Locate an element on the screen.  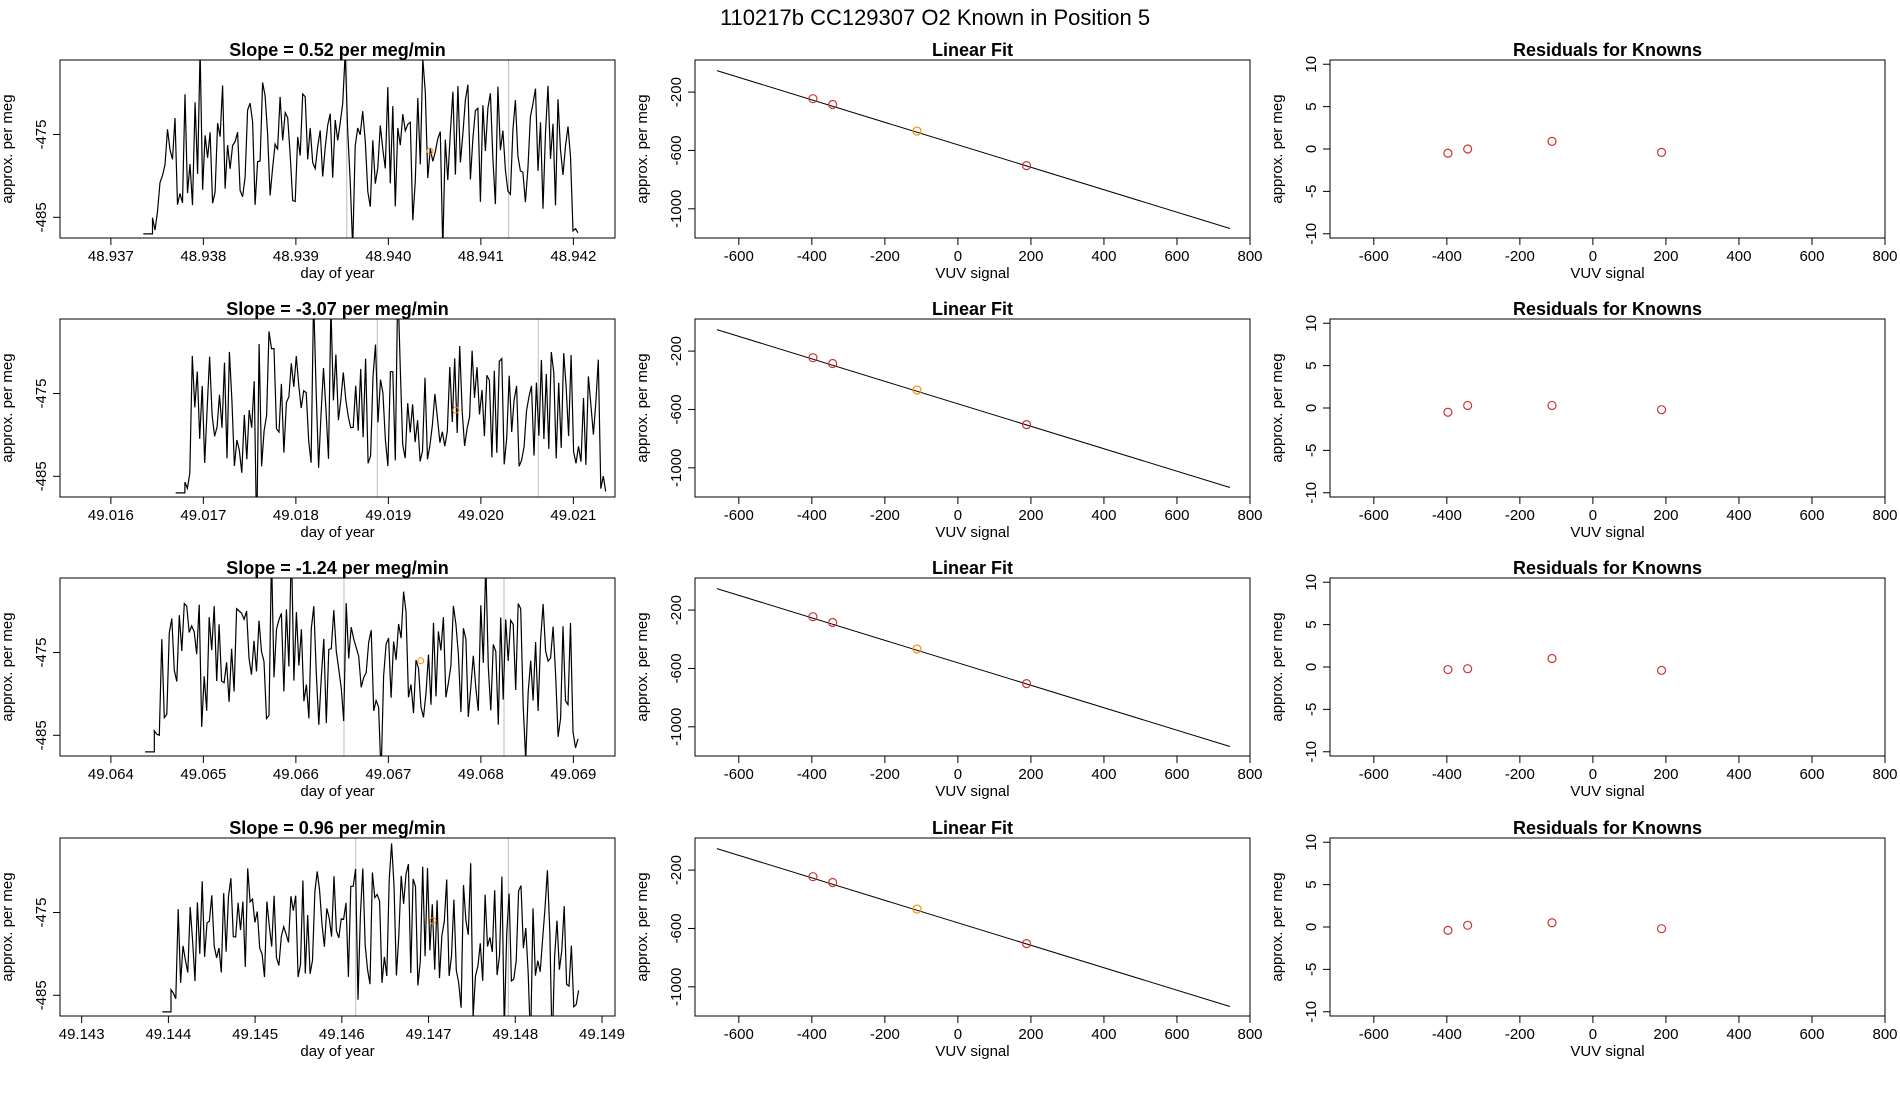
x-tick-label: 49.019 is located at coordinates (388, 515).